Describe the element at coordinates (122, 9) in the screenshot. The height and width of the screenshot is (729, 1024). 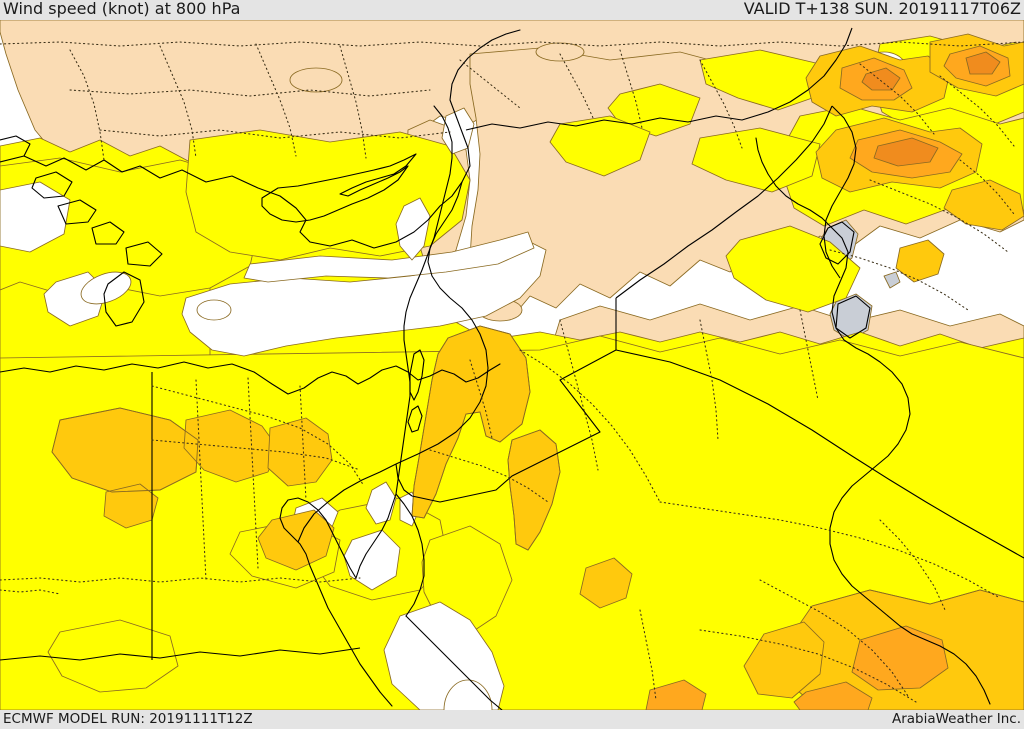
I see `page-title: Wind speed (knot) at 800 hPa` at that location.